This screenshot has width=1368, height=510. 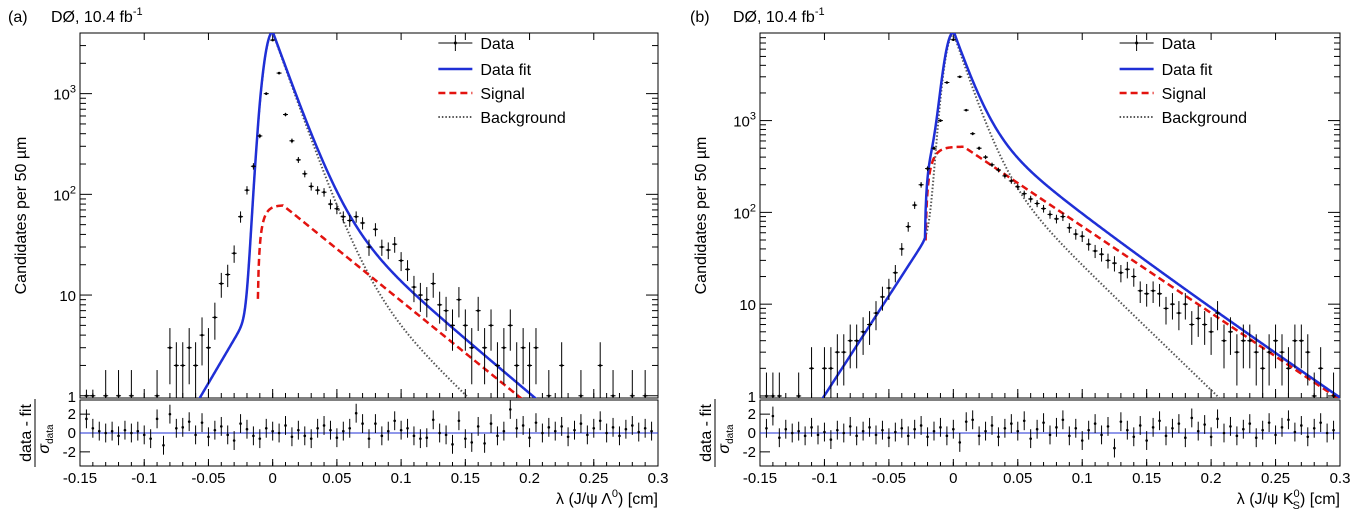 I want to click on x-tick-label: -0.1, so click(x=825, y=478).